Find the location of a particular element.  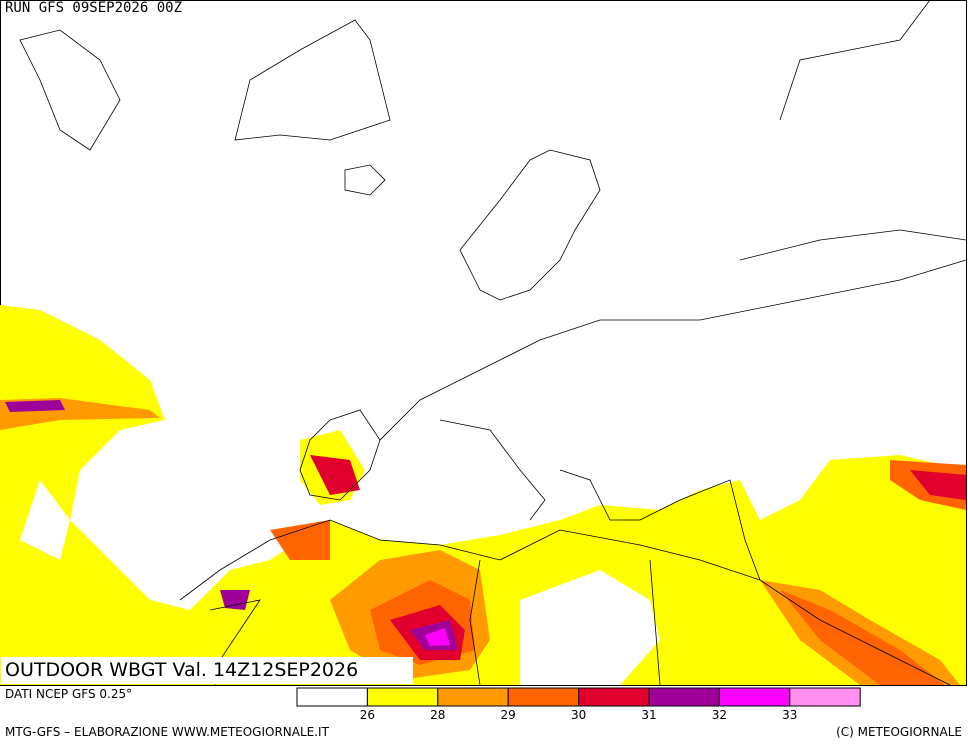

legend-tick-label: 31 is located at coordinates (648, 715).